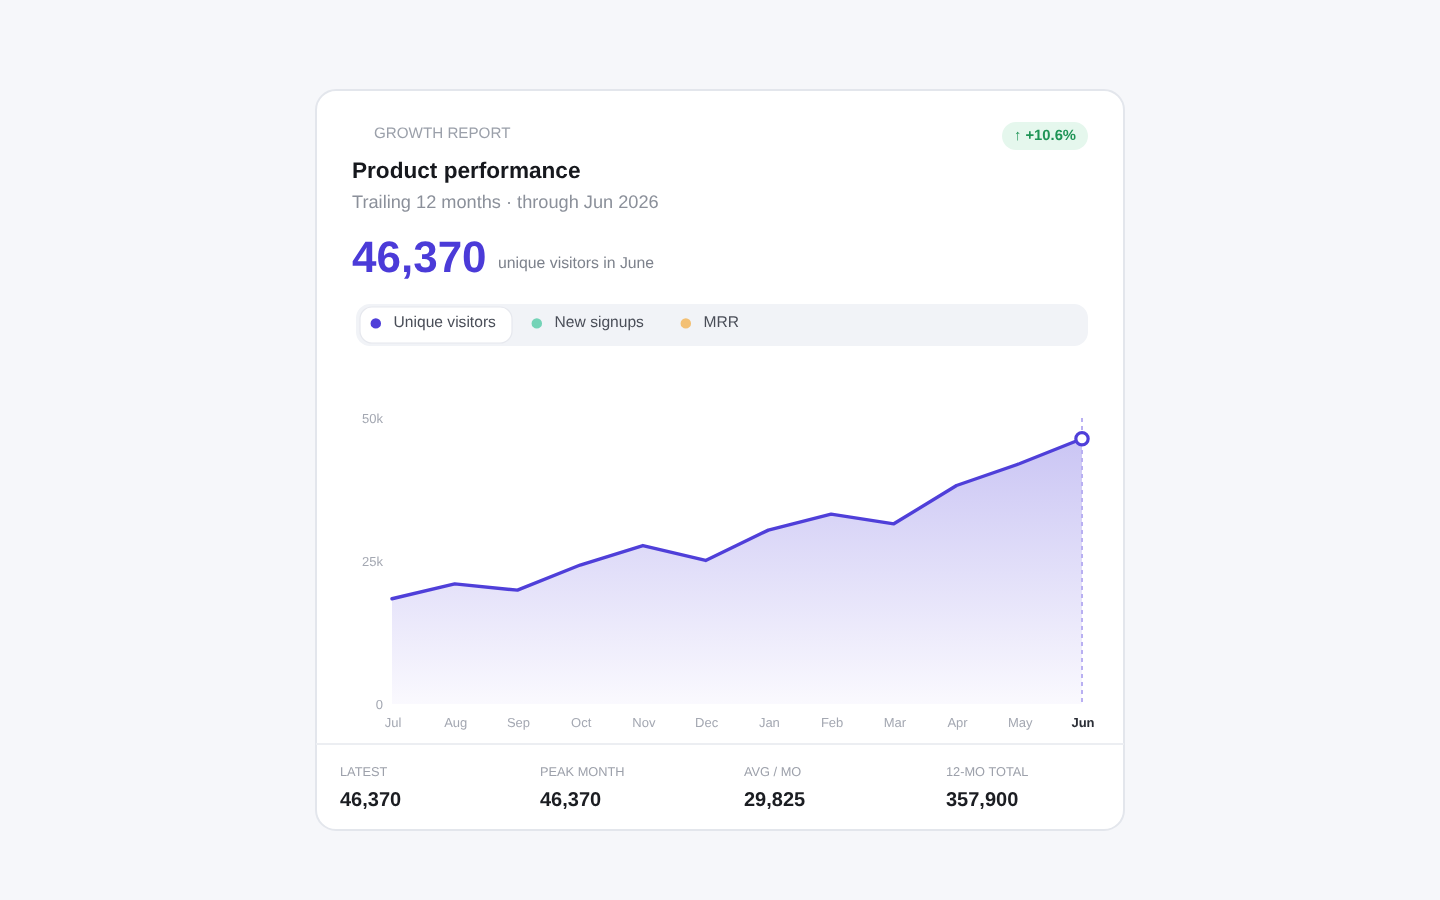 This screenshot has height=900, width=1440. I want to click on text: 29,825, so click(775, 801).